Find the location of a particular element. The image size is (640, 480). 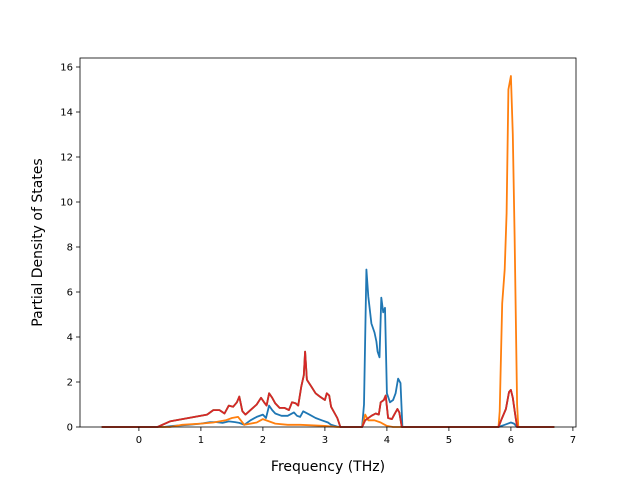

y-tick-label: 2 is located at coordinates (70, 383).